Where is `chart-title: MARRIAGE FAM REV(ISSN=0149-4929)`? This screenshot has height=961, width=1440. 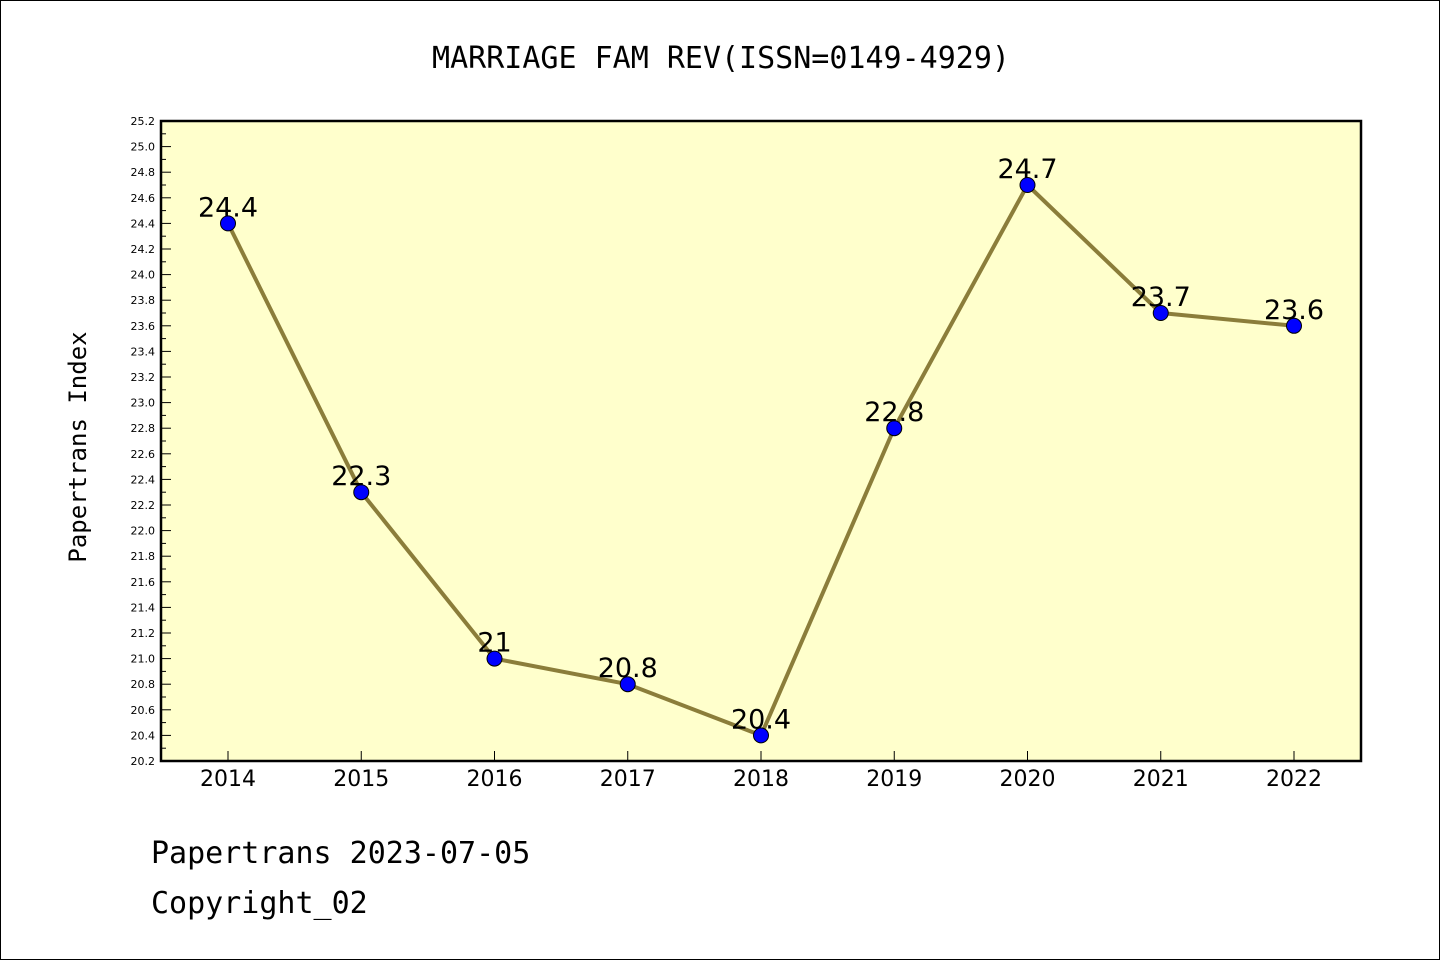 chart-title: MARRIAGE FAM REV(ISSN=0149-4929) is located at coordinates (721, 58).